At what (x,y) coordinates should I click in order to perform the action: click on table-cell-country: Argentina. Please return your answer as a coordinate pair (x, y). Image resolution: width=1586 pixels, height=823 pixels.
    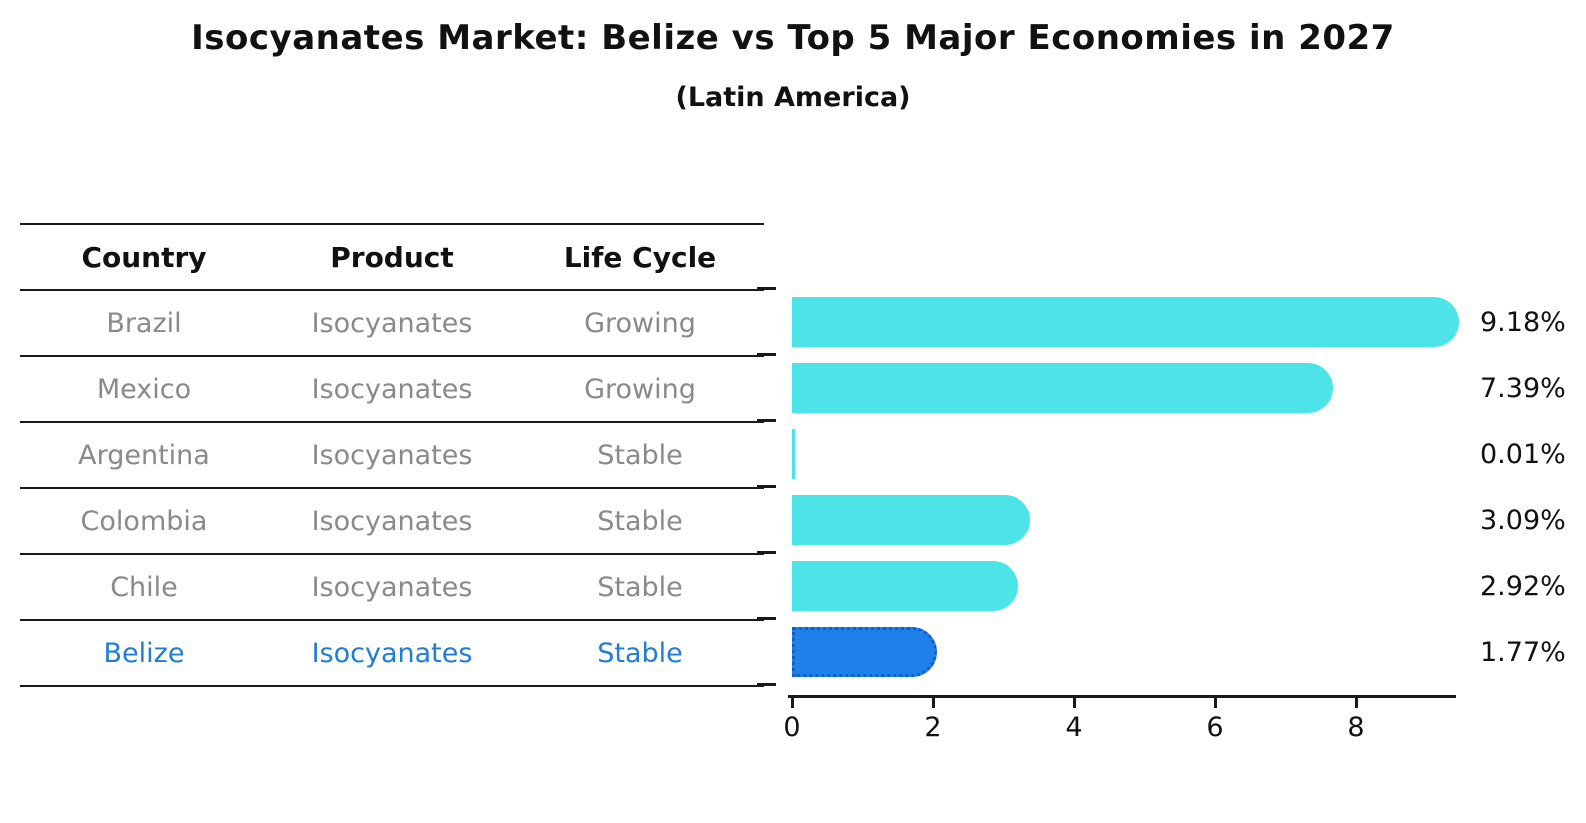
    Looking at the image, I should click on (144, 455).